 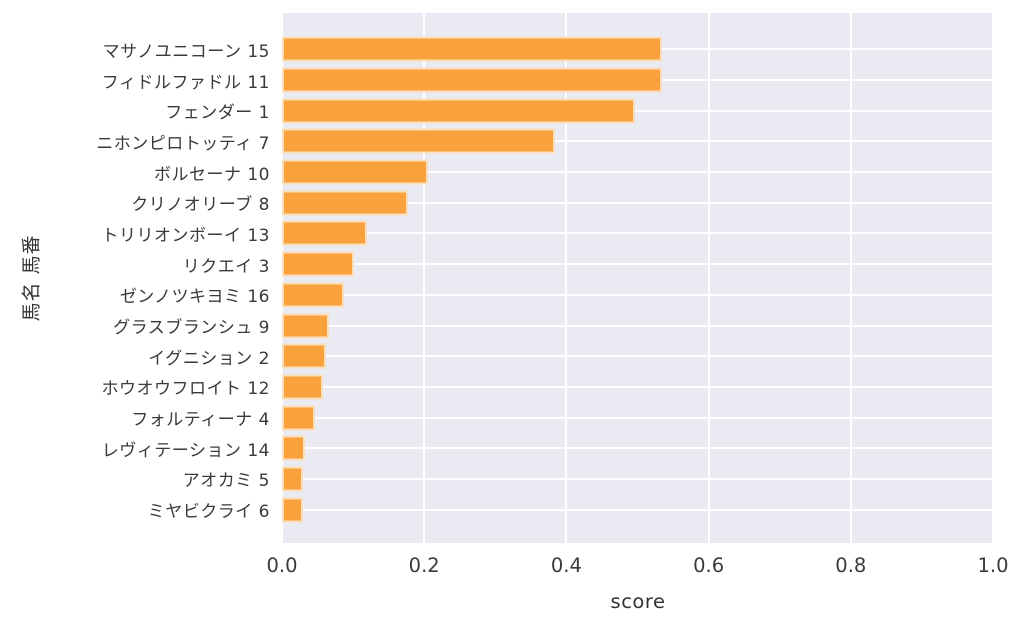 What do you see at coordinates (851, 565) in the screenshot?
I see `x-tick-label: 0.8` at bounding box center [851, 565].